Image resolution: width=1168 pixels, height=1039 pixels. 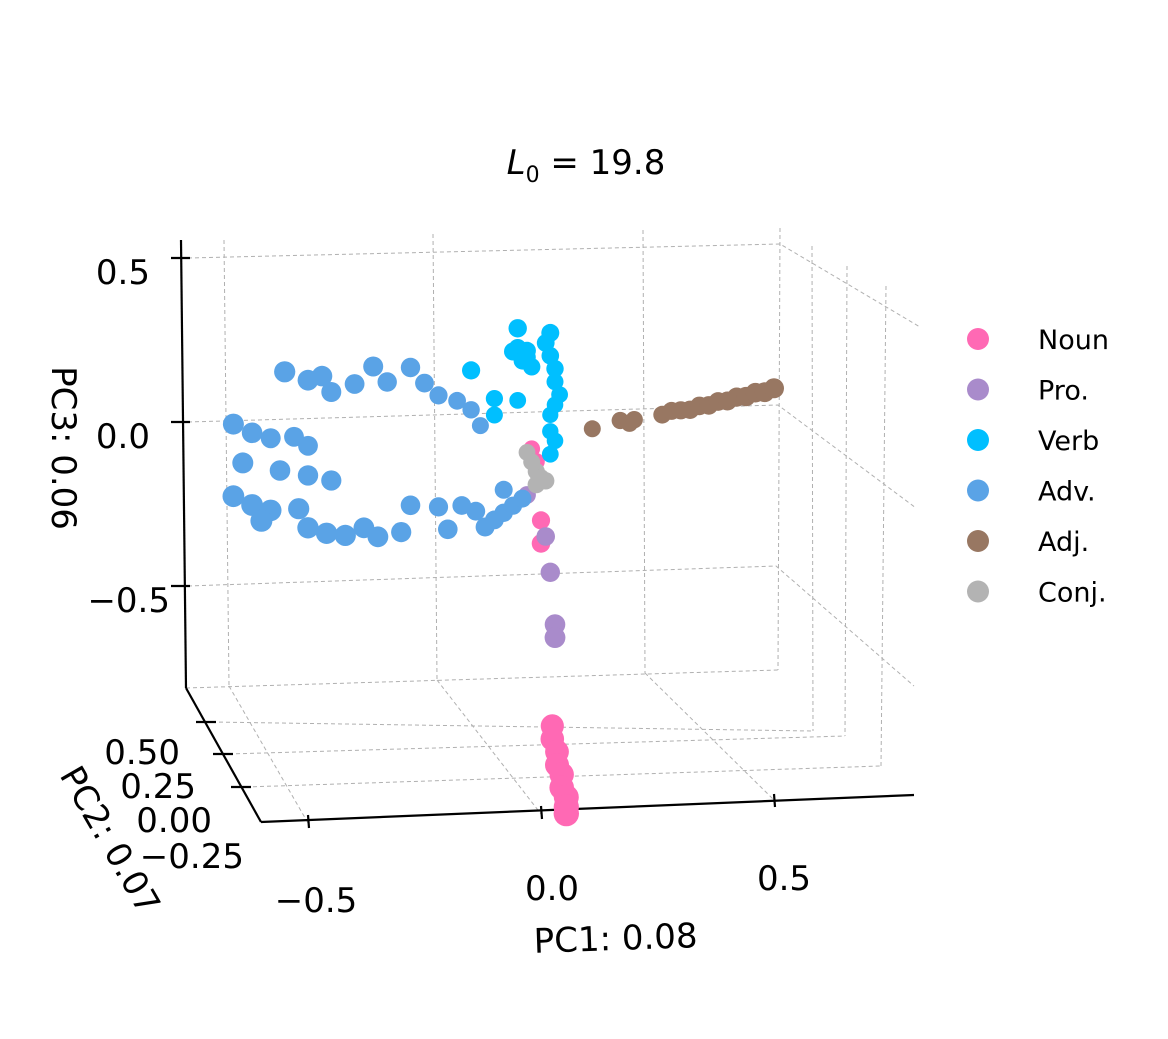 What do you see at coordinates (128, 601) in the screenshot?
I see `z-tick-label: −0.5` at bounding box center [128, 601].